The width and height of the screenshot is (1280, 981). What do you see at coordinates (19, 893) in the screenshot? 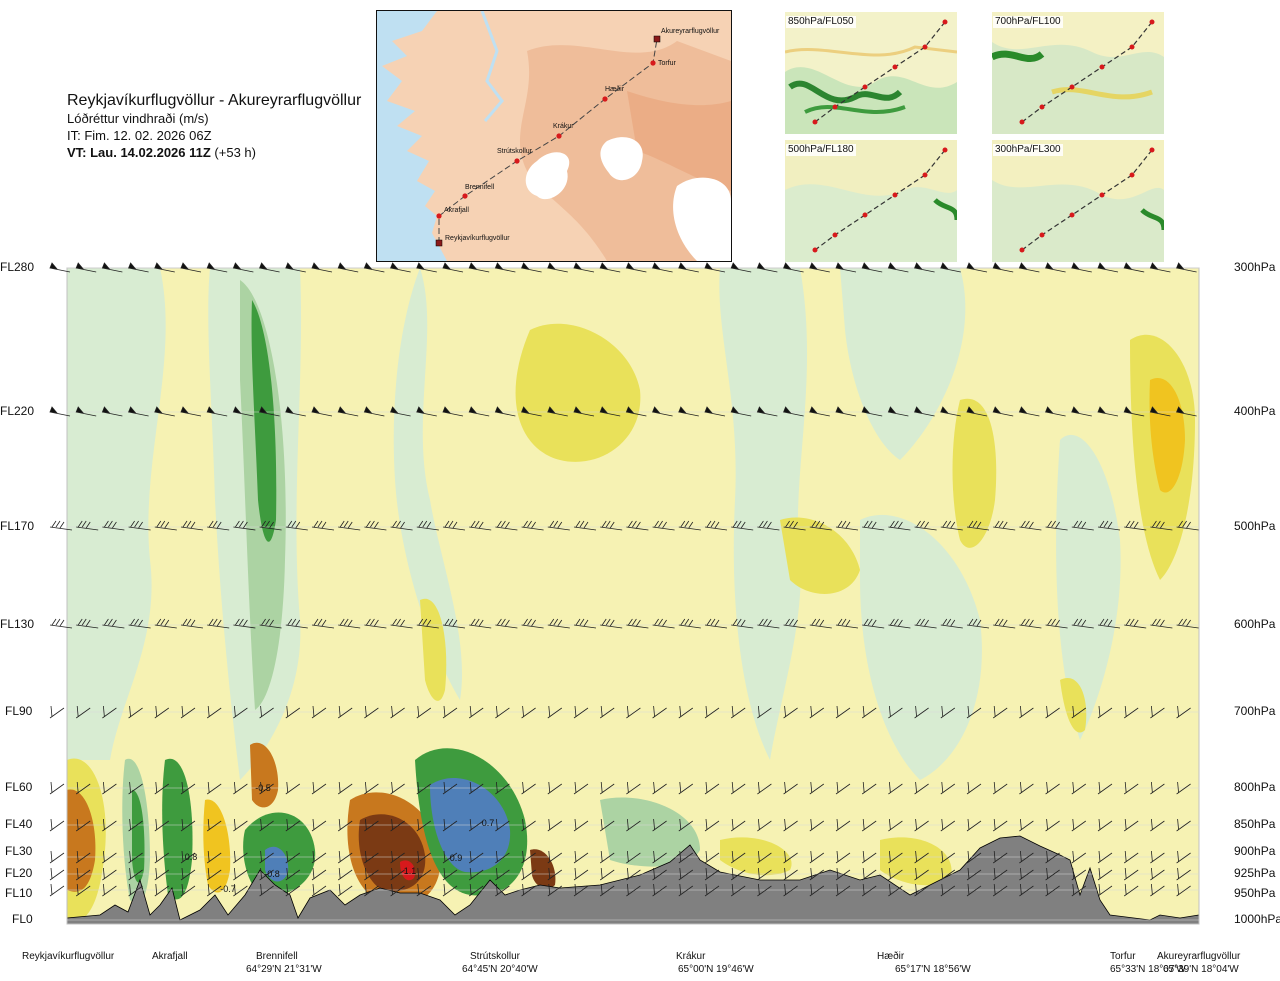
I see `fl-label: FL10` at bounding box center [19, 893].